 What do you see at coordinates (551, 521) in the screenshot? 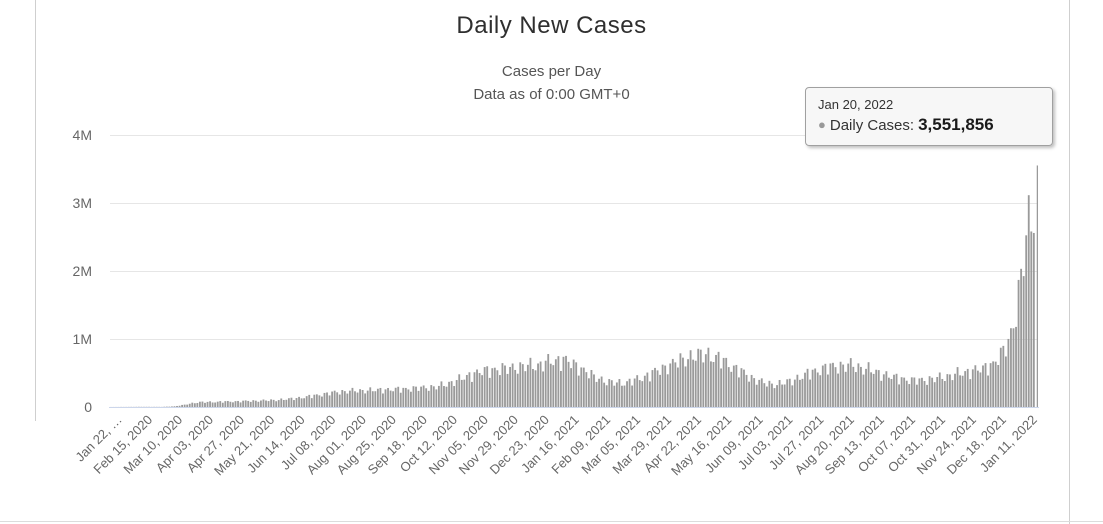
I see `page-divider-bottom` at bounding box center [551, 521].